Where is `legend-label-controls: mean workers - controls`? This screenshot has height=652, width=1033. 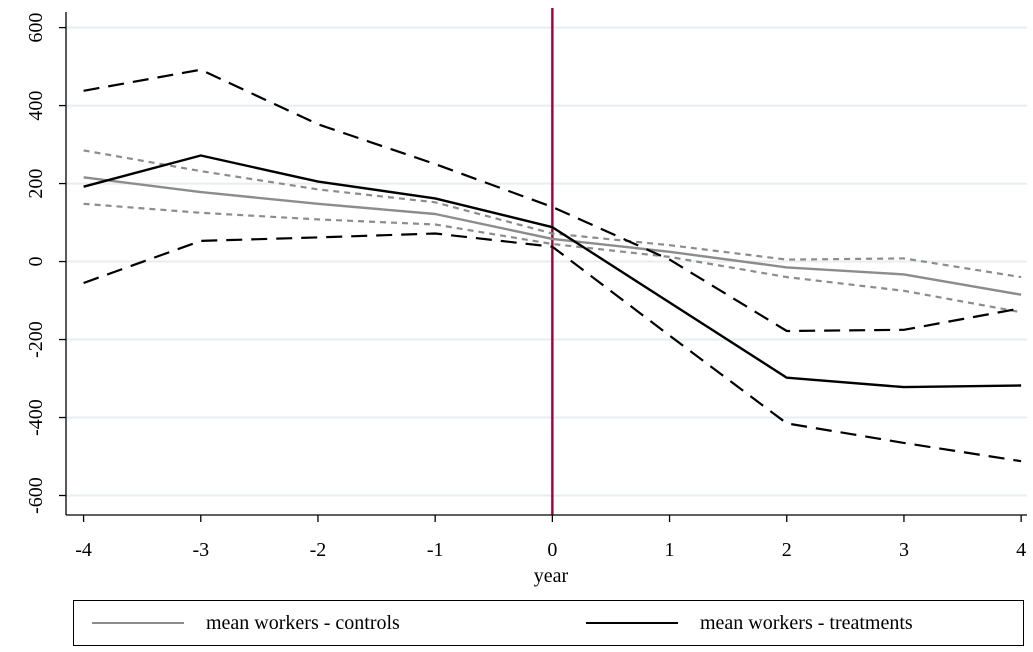
legend-label-controls: mean workers - controls is located at coordinates (303, 622).